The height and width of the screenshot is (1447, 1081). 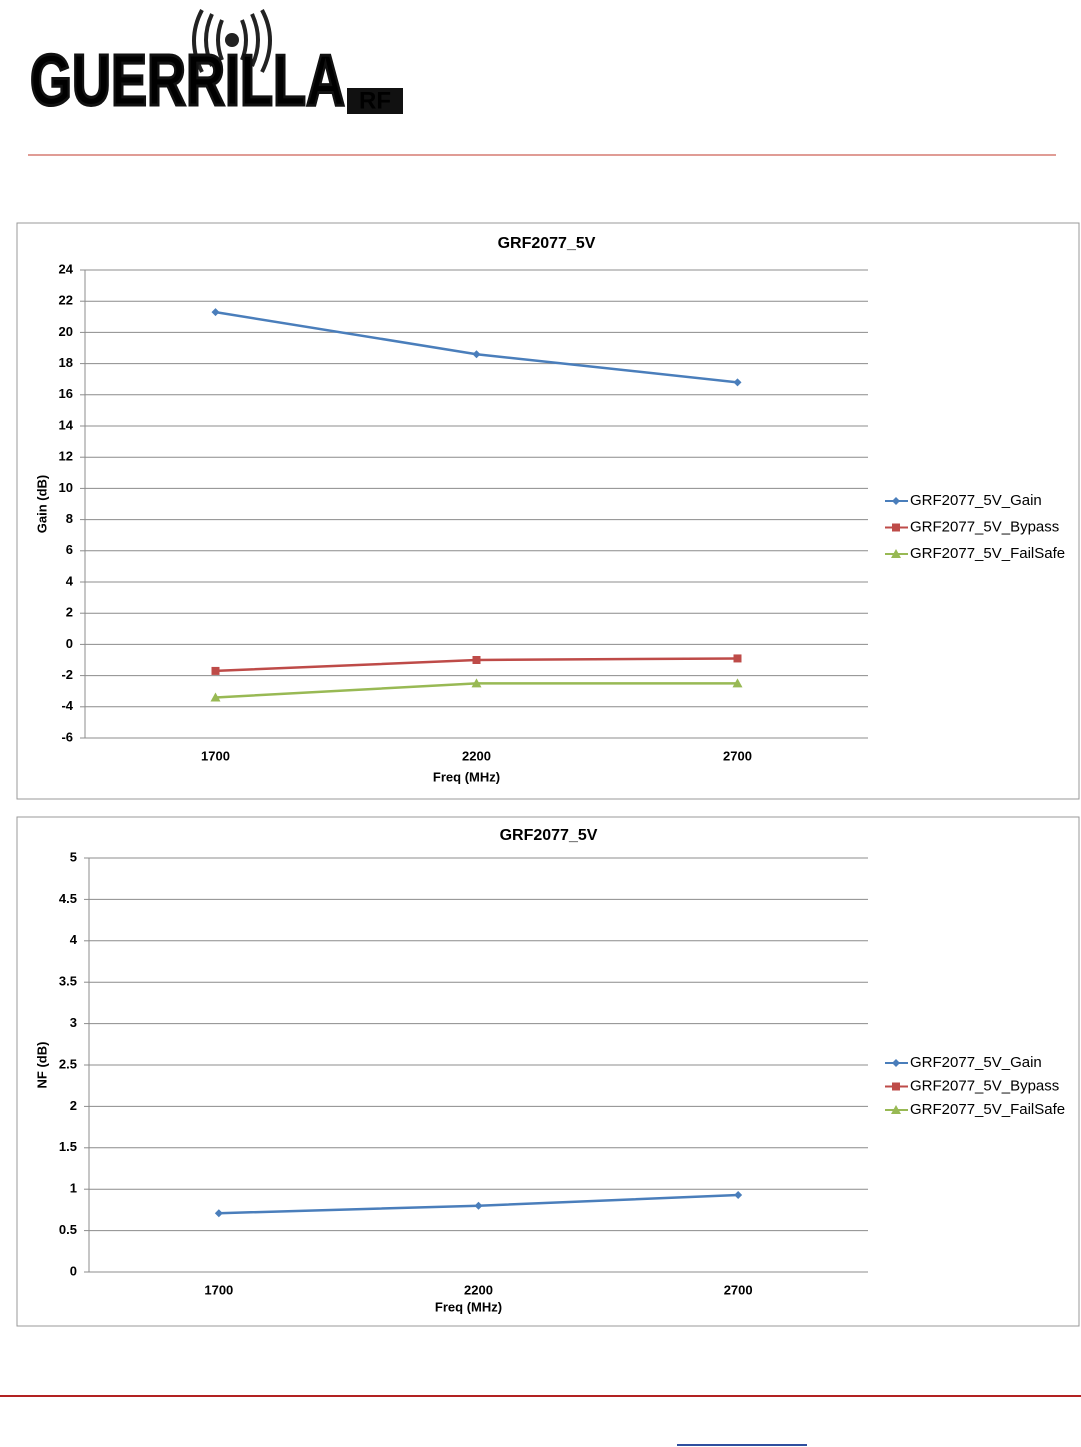 What do you see at coordinates (66, 487) in the screenshot?
I see `y-tick-label: 10` at bounding box center [66, 487].